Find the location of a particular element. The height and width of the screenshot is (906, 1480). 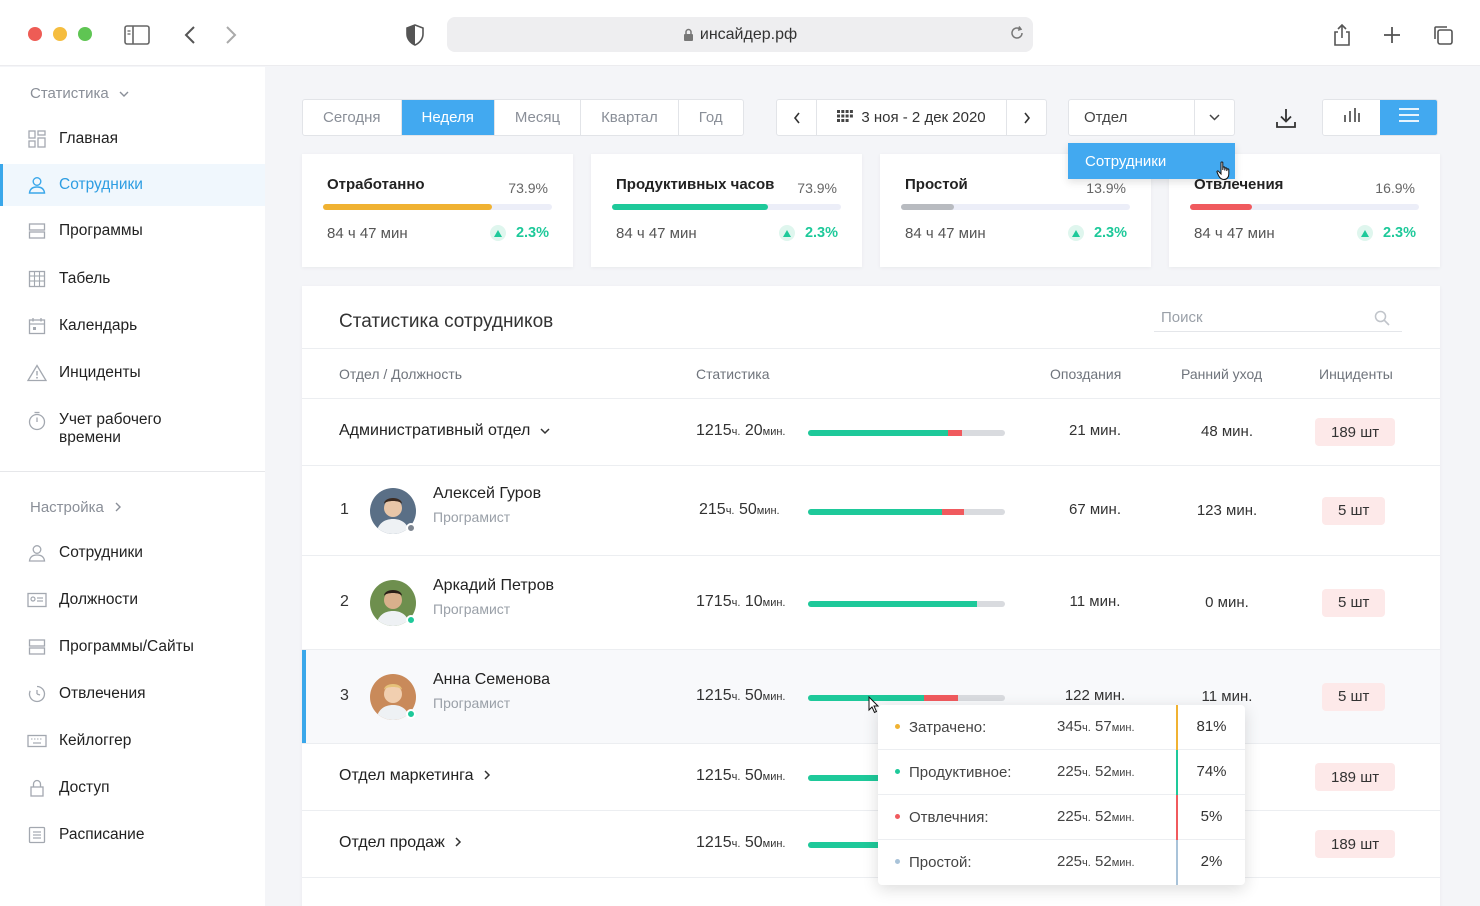

sidebar-item-settings-employees: Сотрудники is located at coordinates (132, 553).